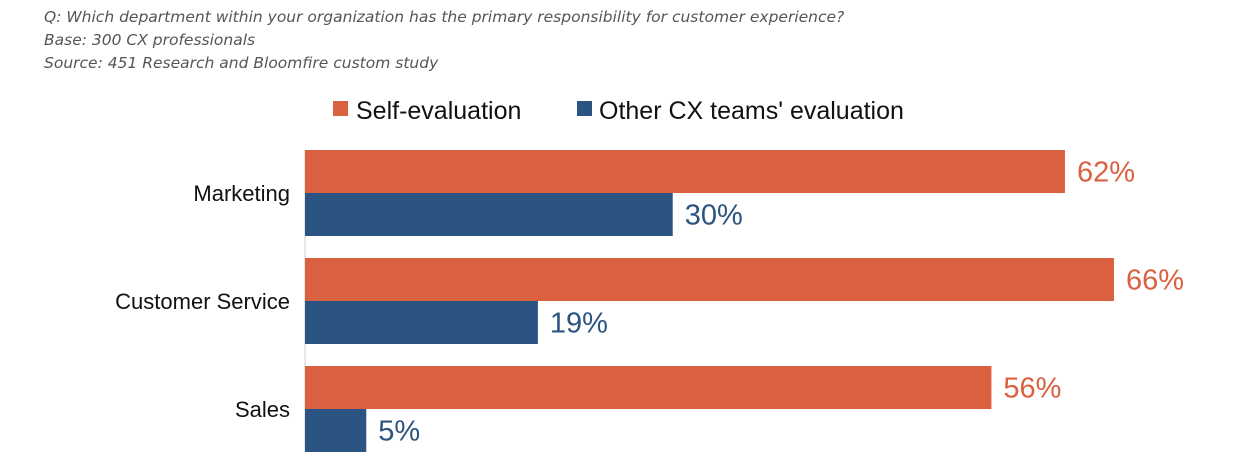  I want to click on data-label-customer-service-other-cx-teams: 19%, so click(579, 324).